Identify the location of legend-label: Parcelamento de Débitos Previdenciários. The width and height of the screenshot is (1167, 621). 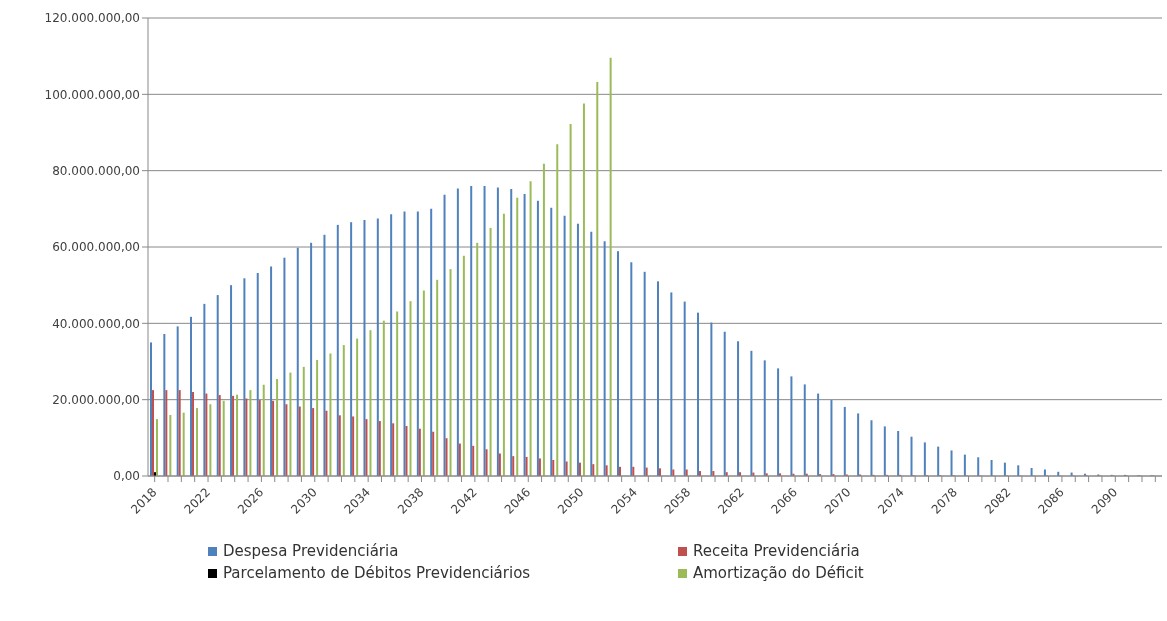
(377, 573).